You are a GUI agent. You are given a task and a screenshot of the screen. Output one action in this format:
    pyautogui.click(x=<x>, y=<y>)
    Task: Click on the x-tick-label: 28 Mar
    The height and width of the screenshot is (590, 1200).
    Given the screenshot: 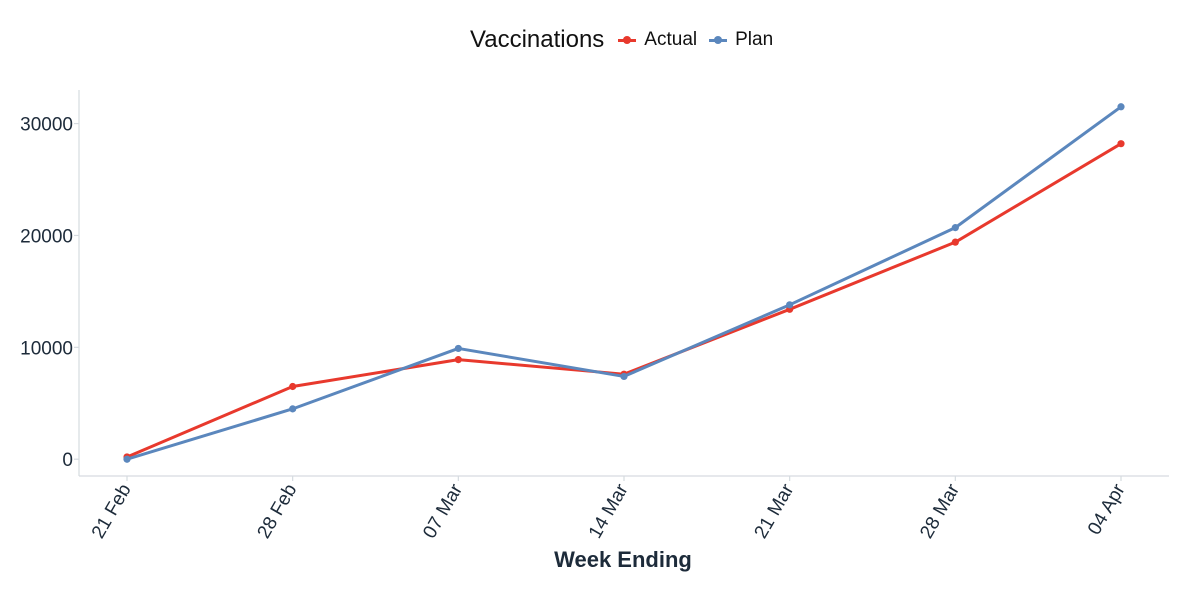 What is the action you would take?
    pyautogui.click(x=940, y=511)
    